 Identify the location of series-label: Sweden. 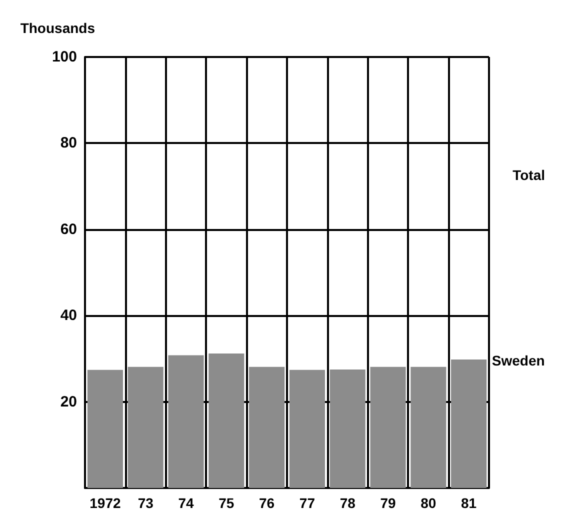
(518, 360).